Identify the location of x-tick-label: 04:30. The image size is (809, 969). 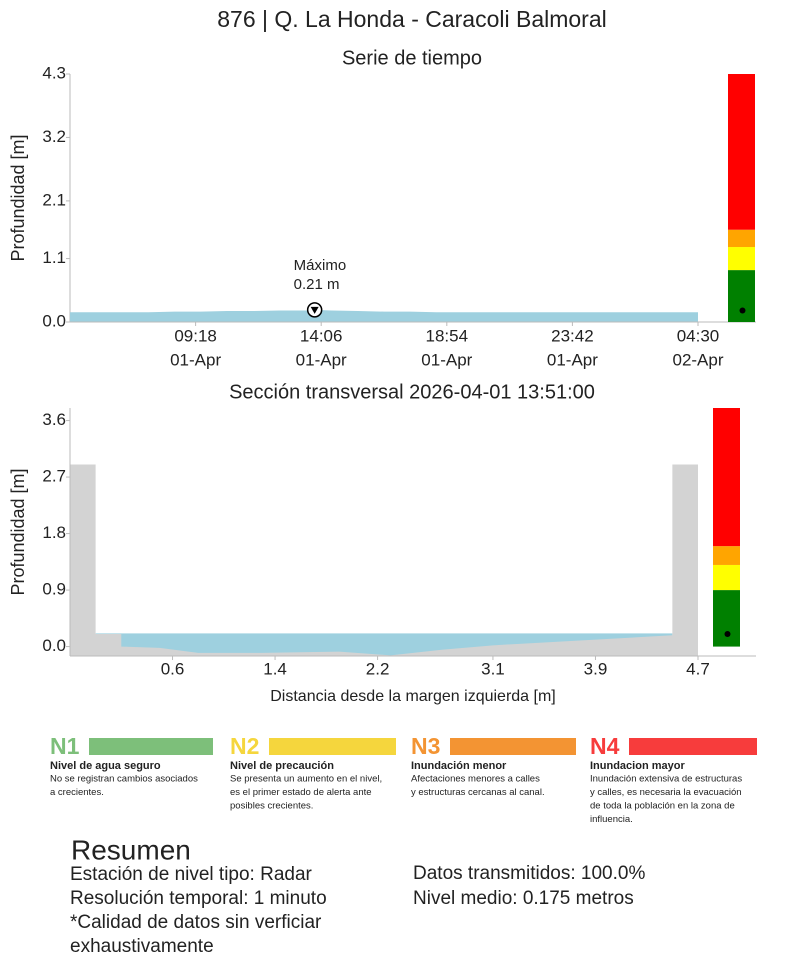
(698, 335).